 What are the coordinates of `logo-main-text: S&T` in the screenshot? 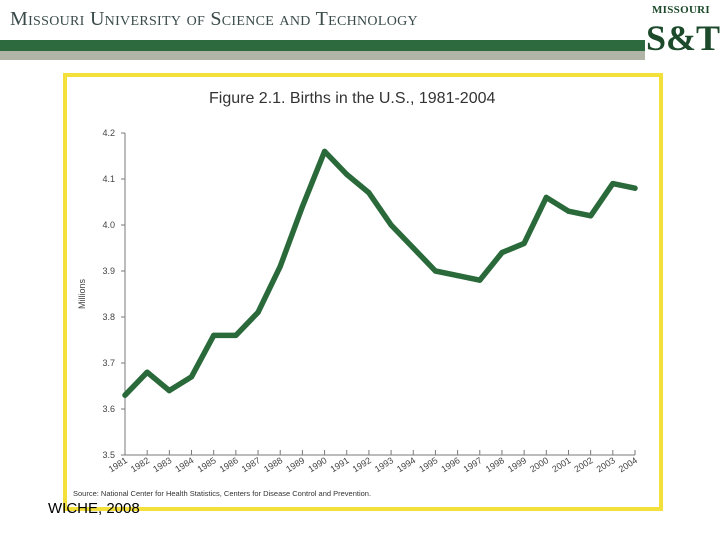 It's located at (683, 38).